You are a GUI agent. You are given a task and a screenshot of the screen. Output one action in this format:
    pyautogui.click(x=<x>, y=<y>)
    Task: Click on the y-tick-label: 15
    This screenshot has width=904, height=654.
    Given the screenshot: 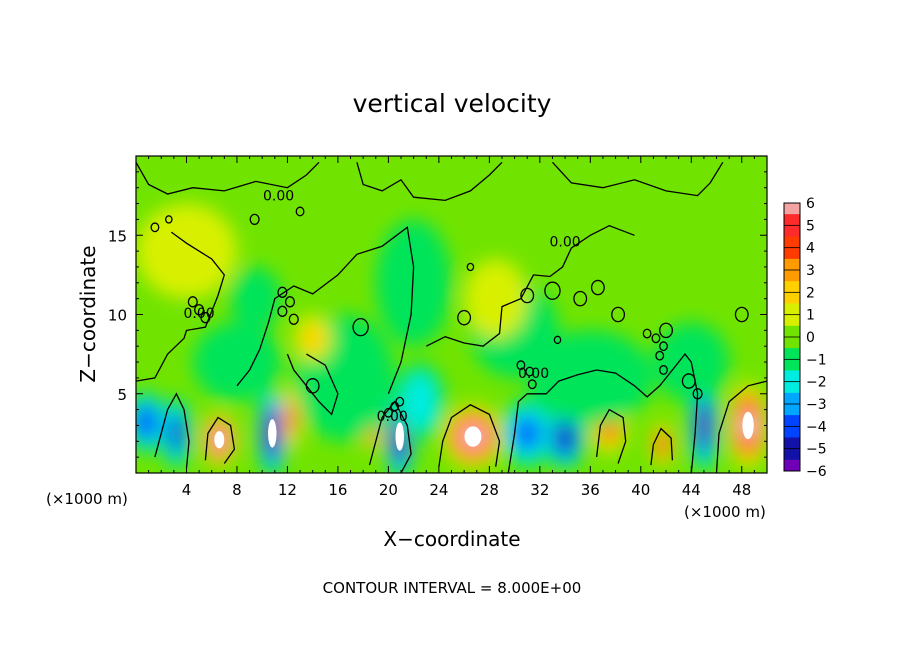 What is the action you would take?
    pyautogui.click(x=117, y=236)
    